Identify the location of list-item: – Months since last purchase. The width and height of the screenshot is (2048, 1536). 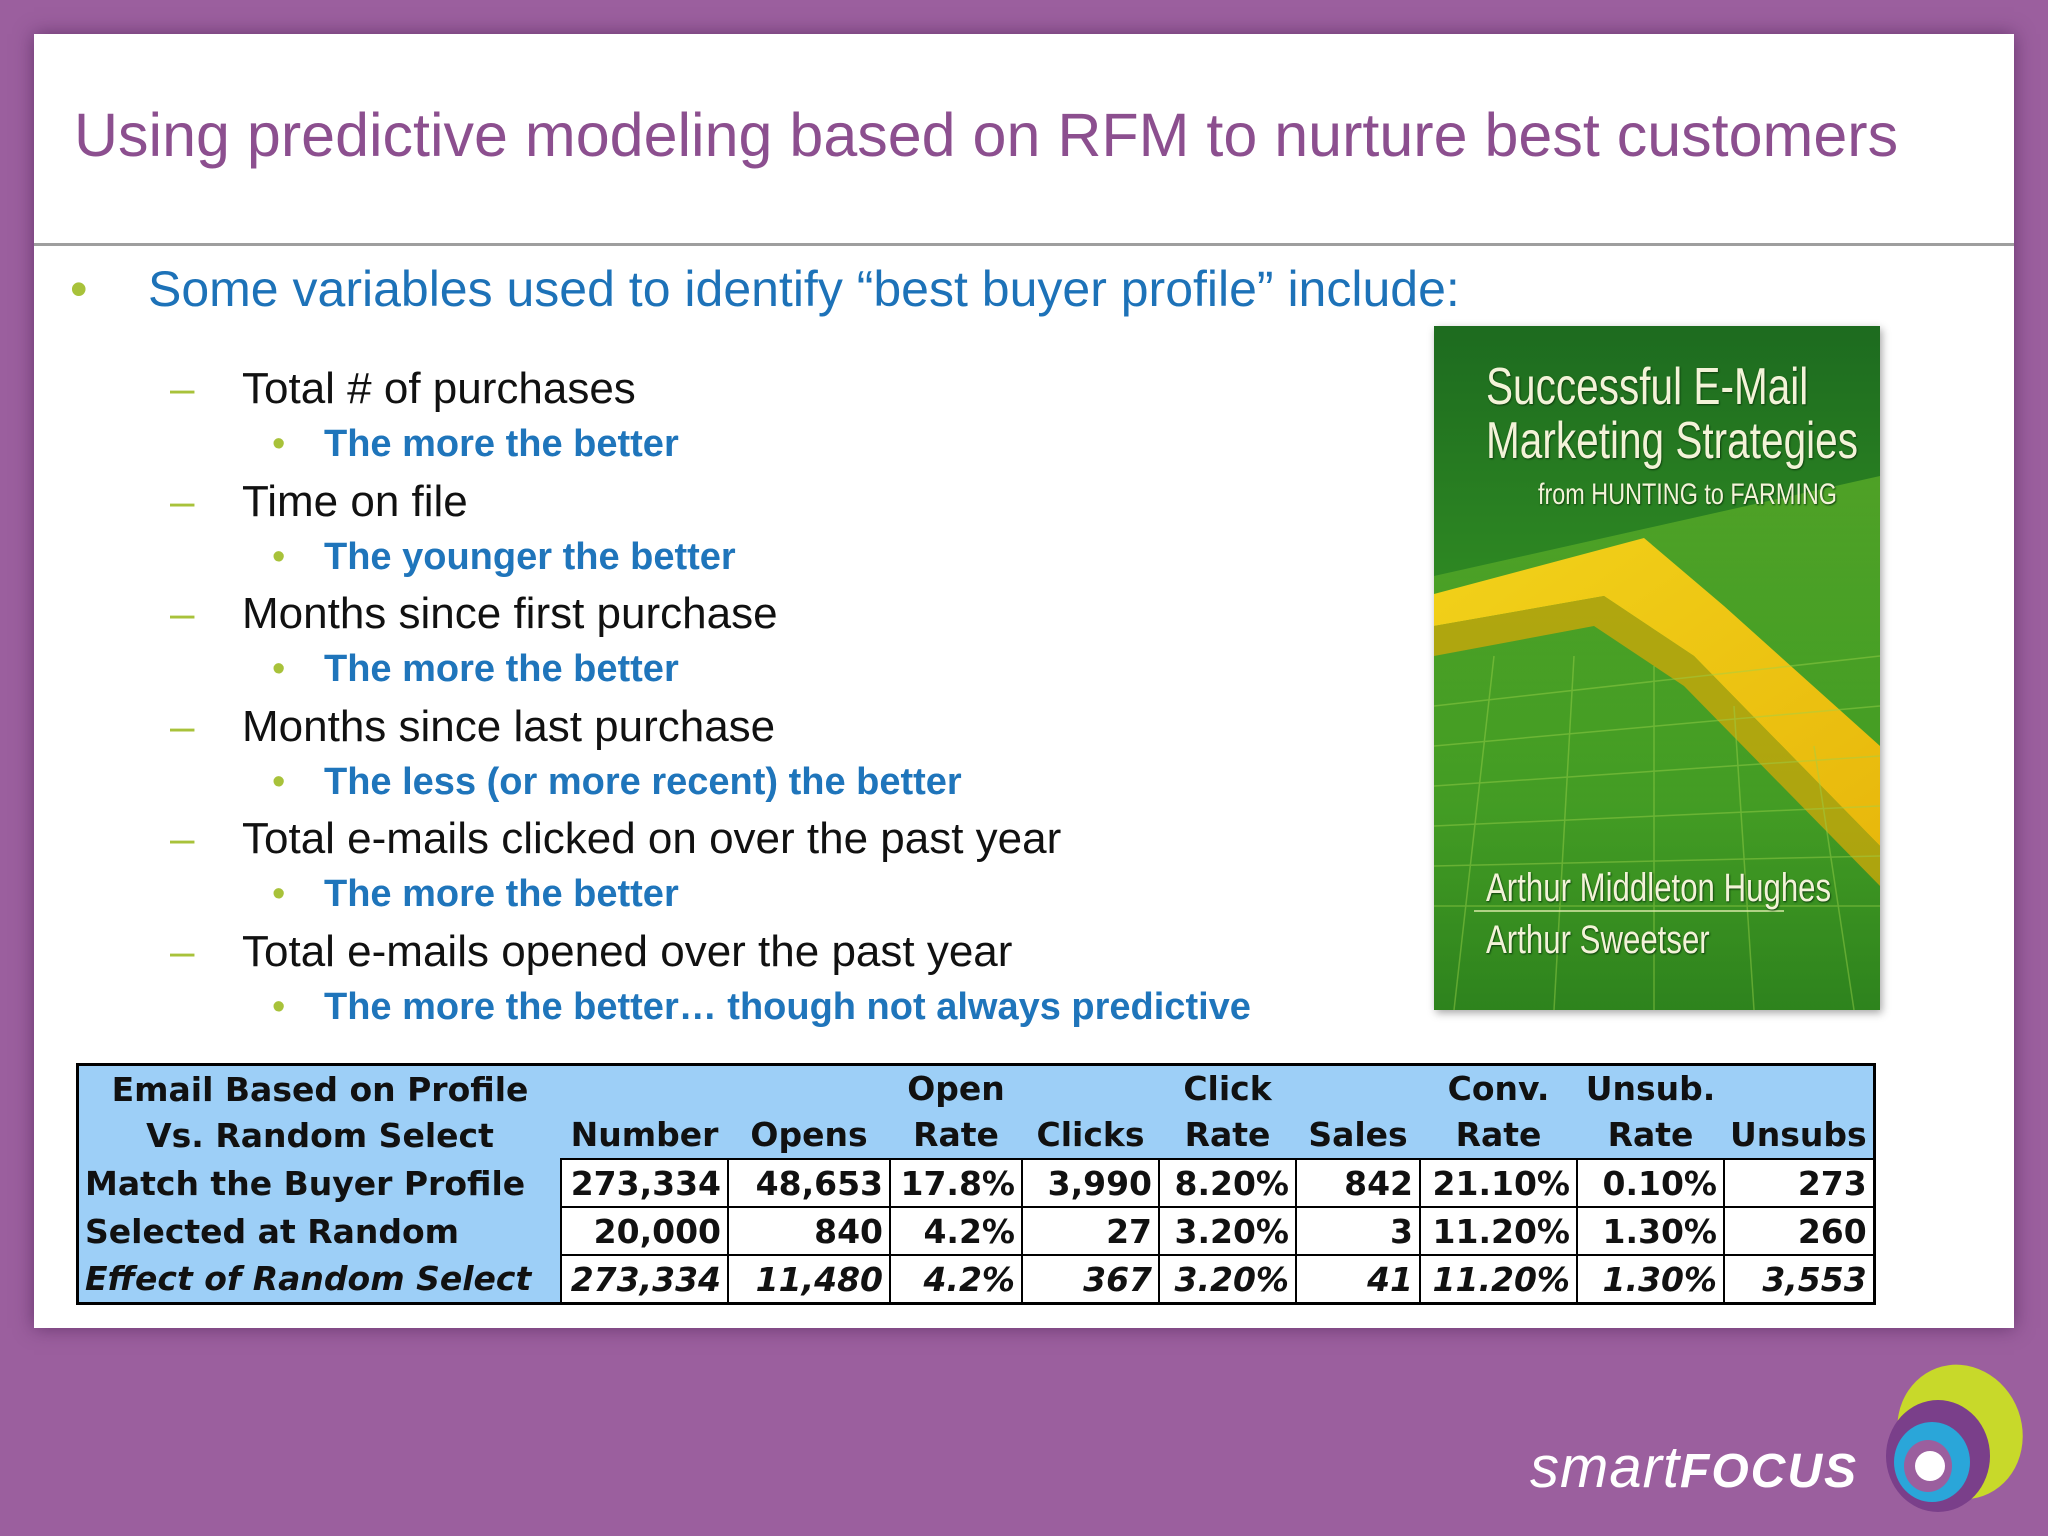
(472, 727).